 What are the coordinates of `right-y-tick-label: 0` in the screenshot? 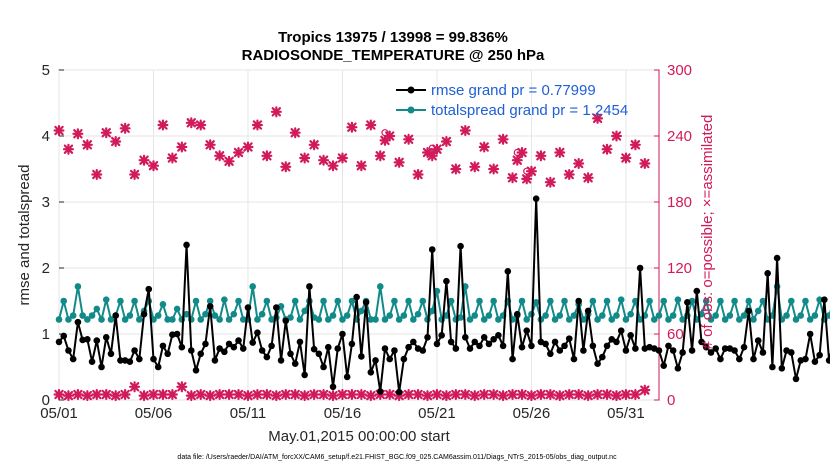 It's located at (671, 400).